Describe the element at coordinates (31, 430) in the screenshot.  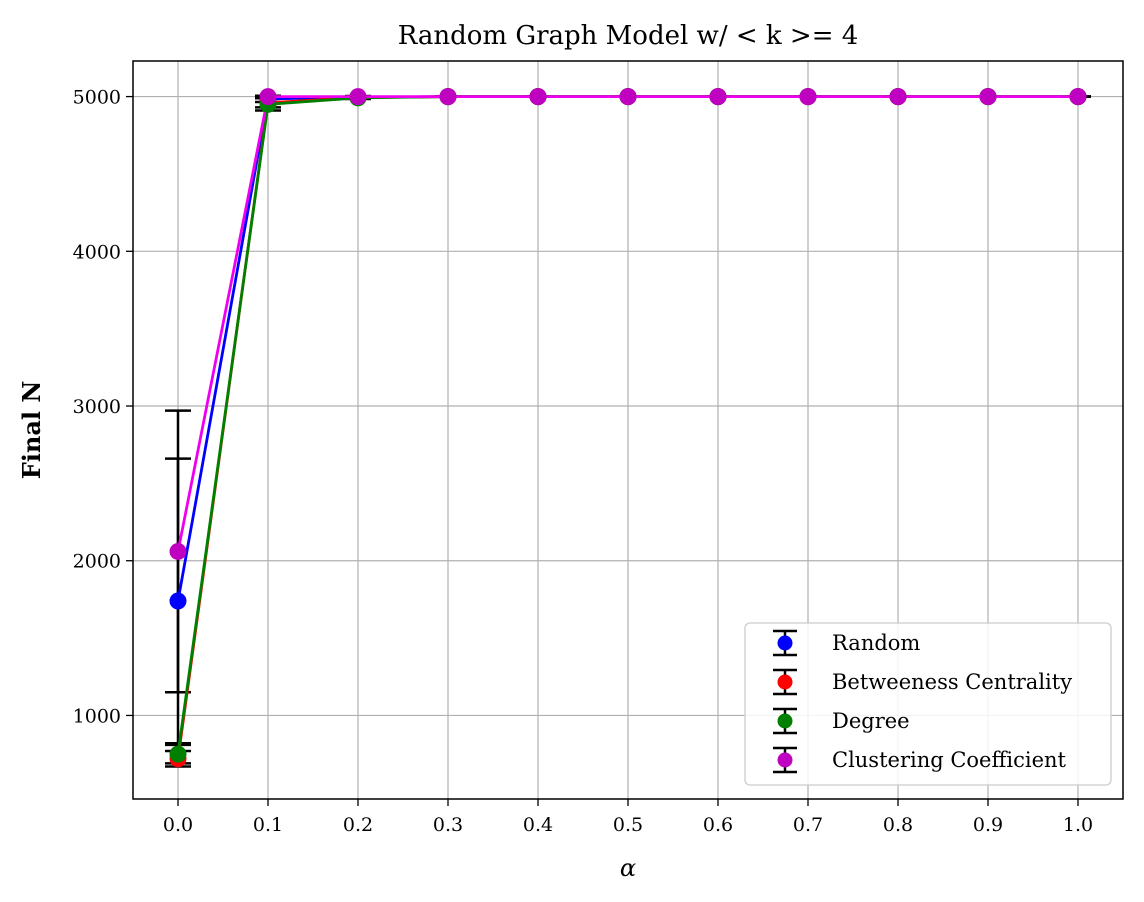
I see `y-axis-label: Final N` at that location.